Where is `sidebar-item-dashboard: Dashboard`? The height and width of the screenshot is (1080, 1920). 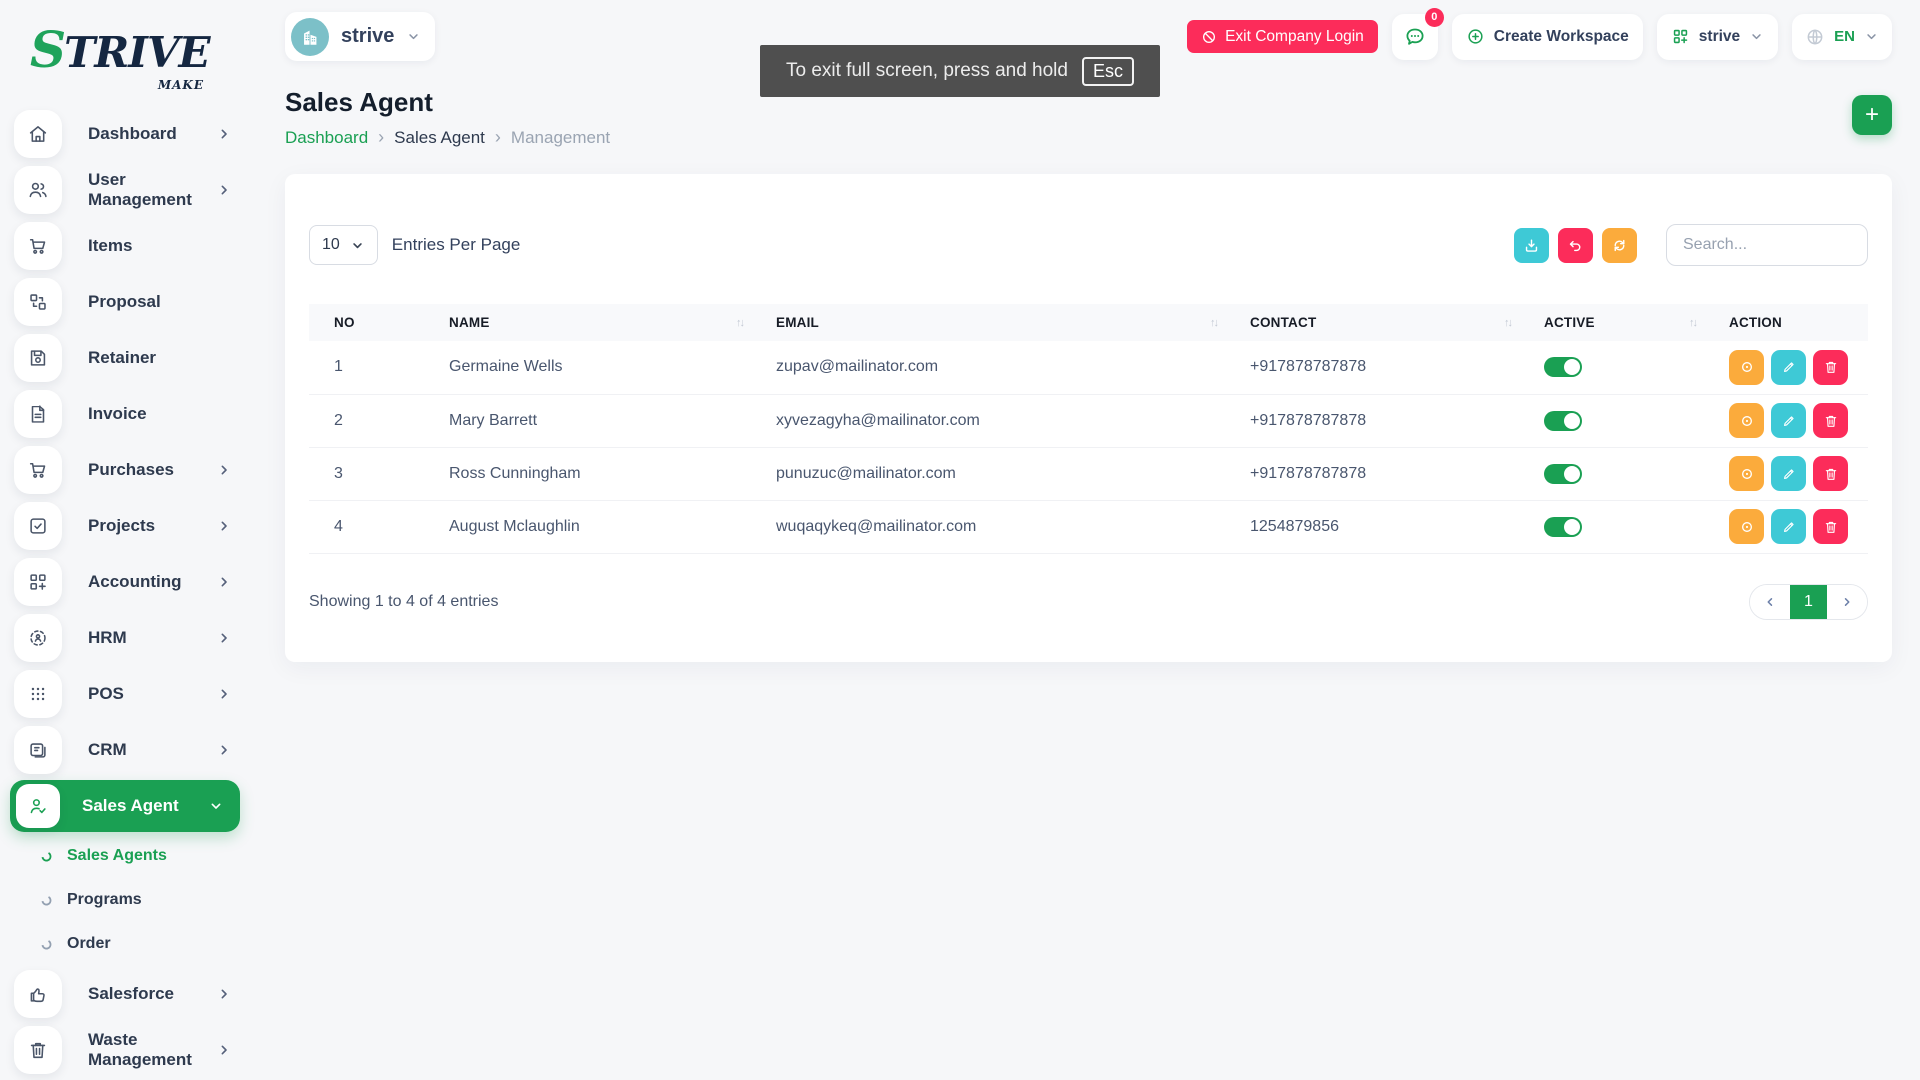
sidebar-item-dashboard: Dashboard is located at coordinates (125, 134).